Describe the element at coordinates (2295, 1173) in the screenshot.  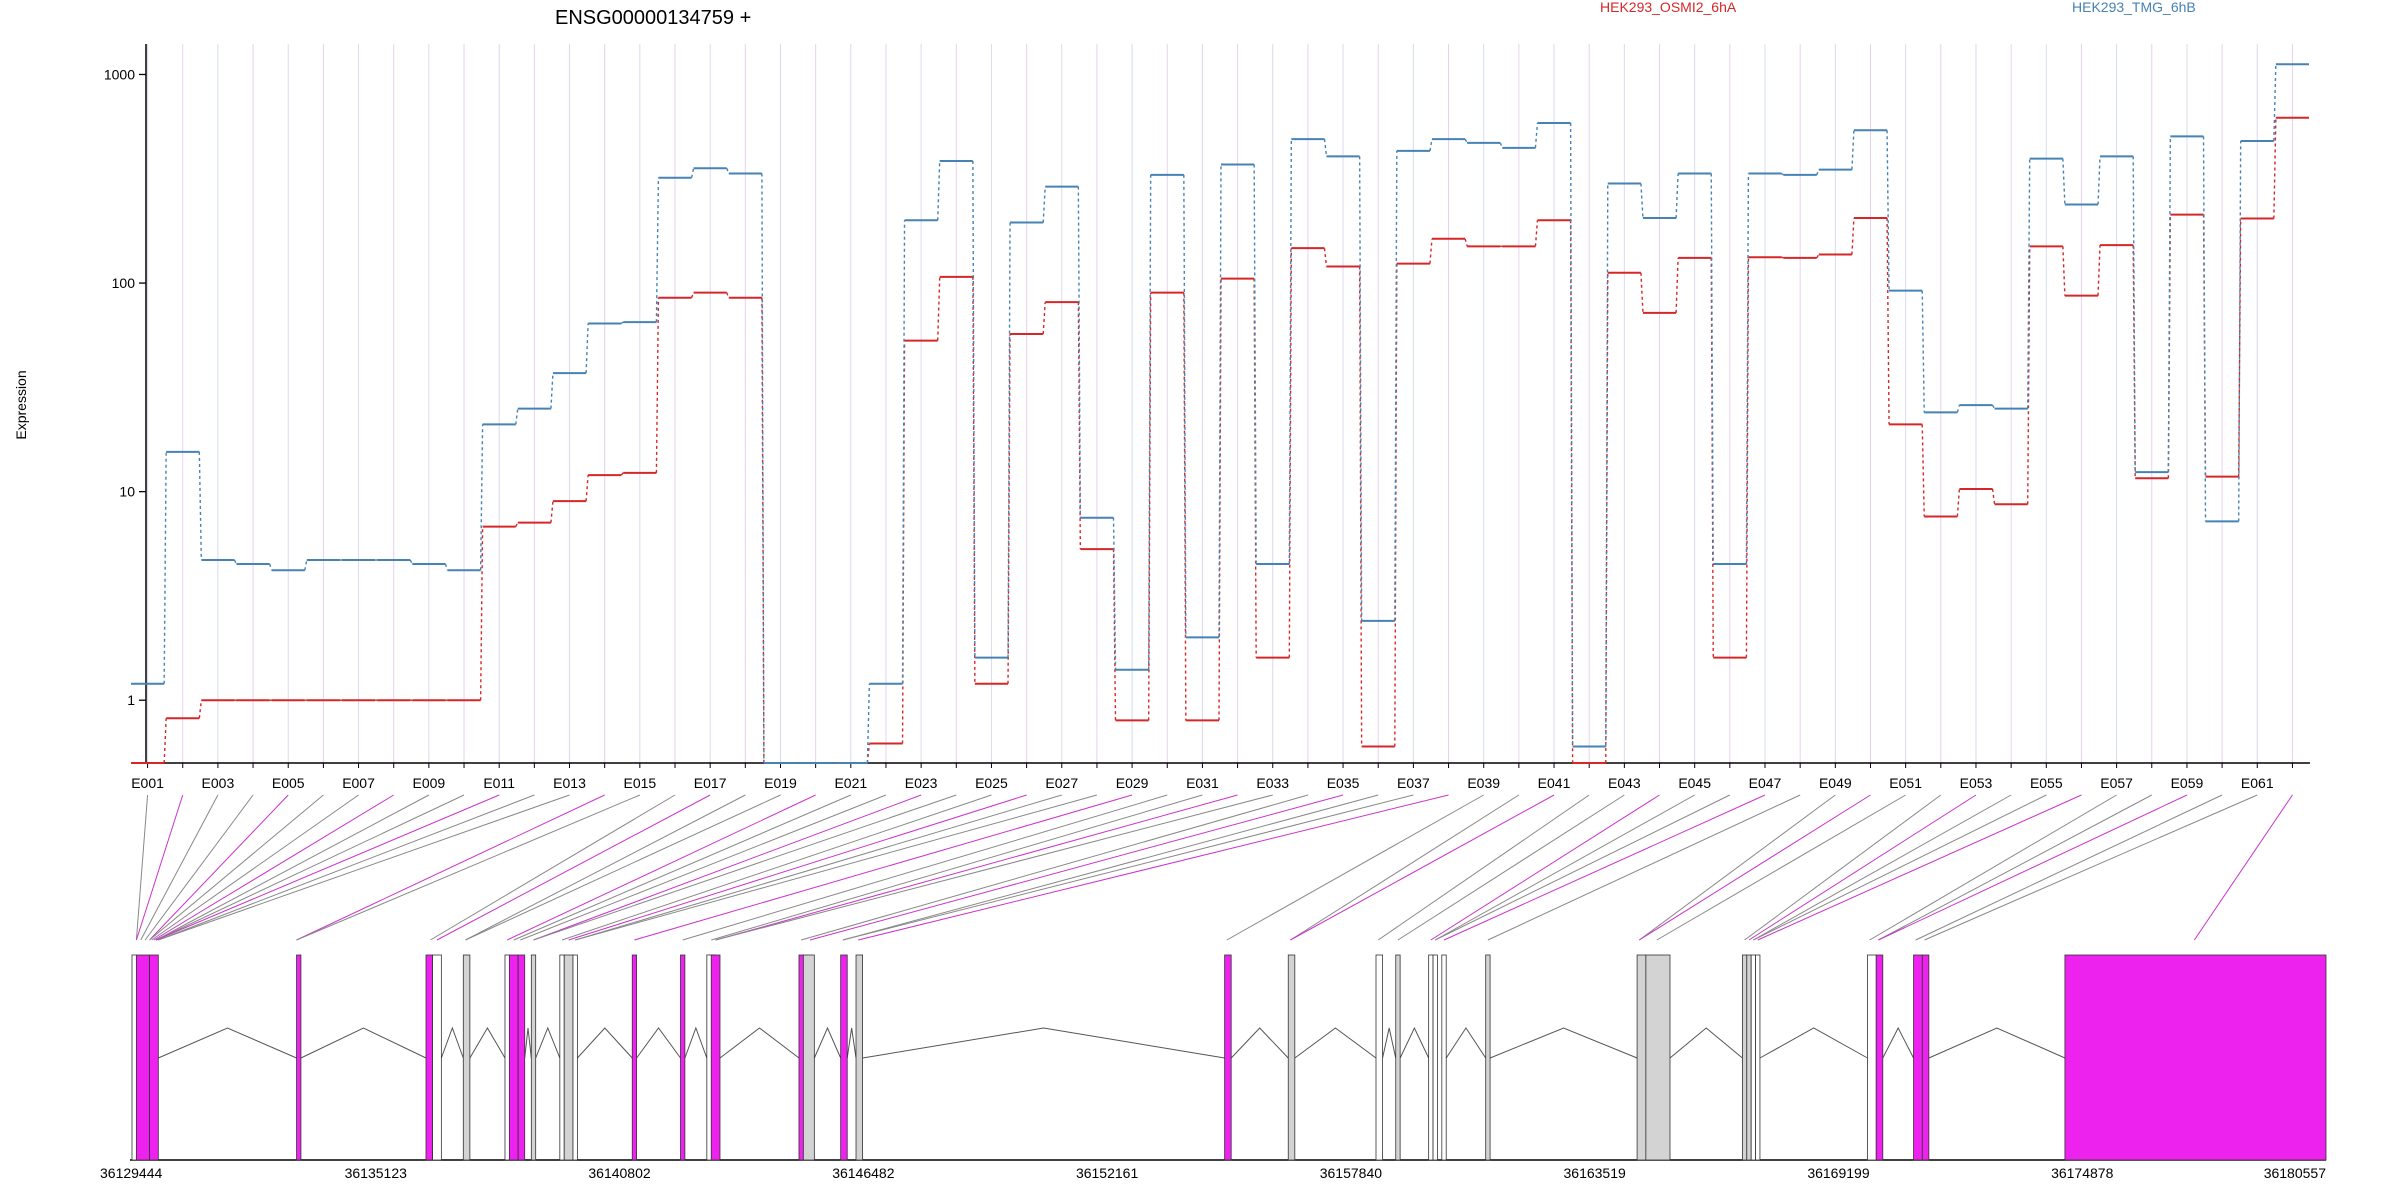
I see `genome-coordinate-label: 36180557` at that location.